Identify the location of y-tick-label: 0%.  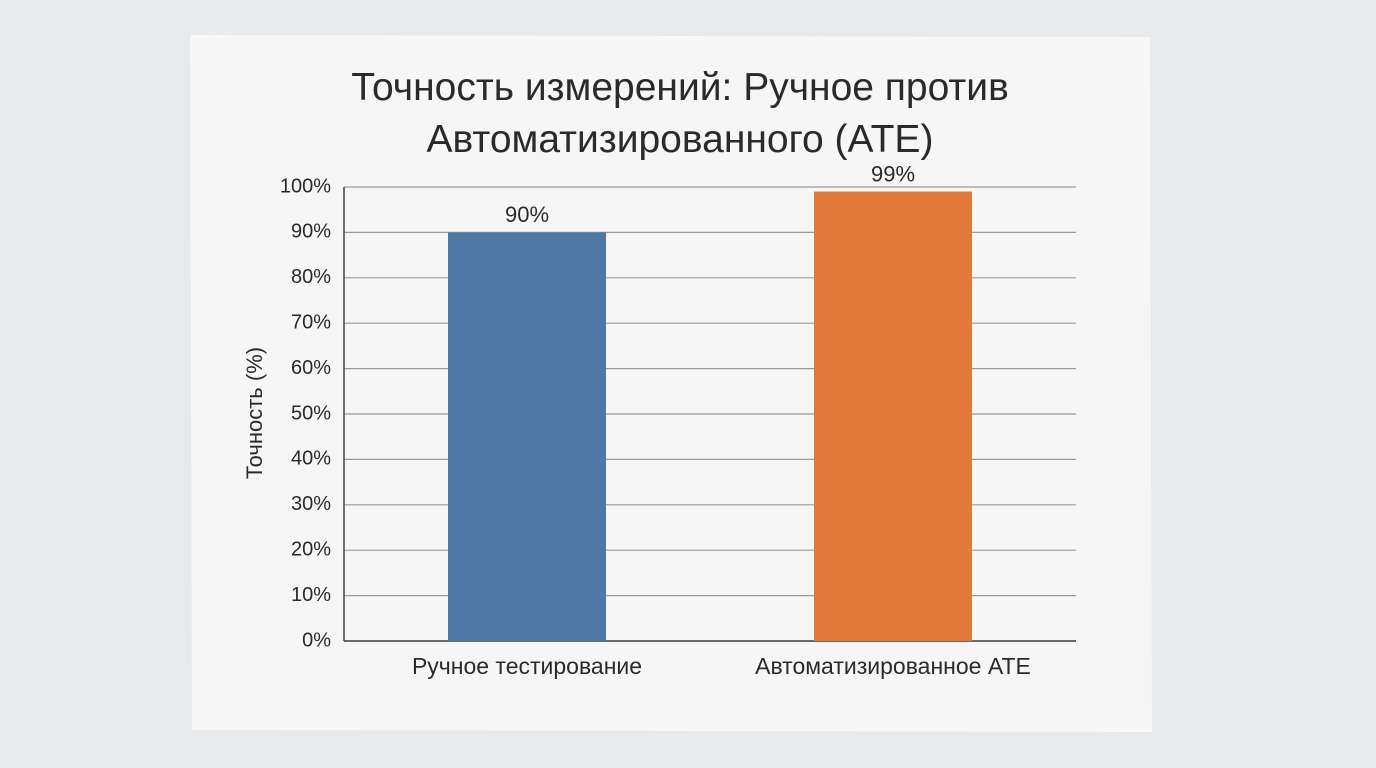
(316, 640).